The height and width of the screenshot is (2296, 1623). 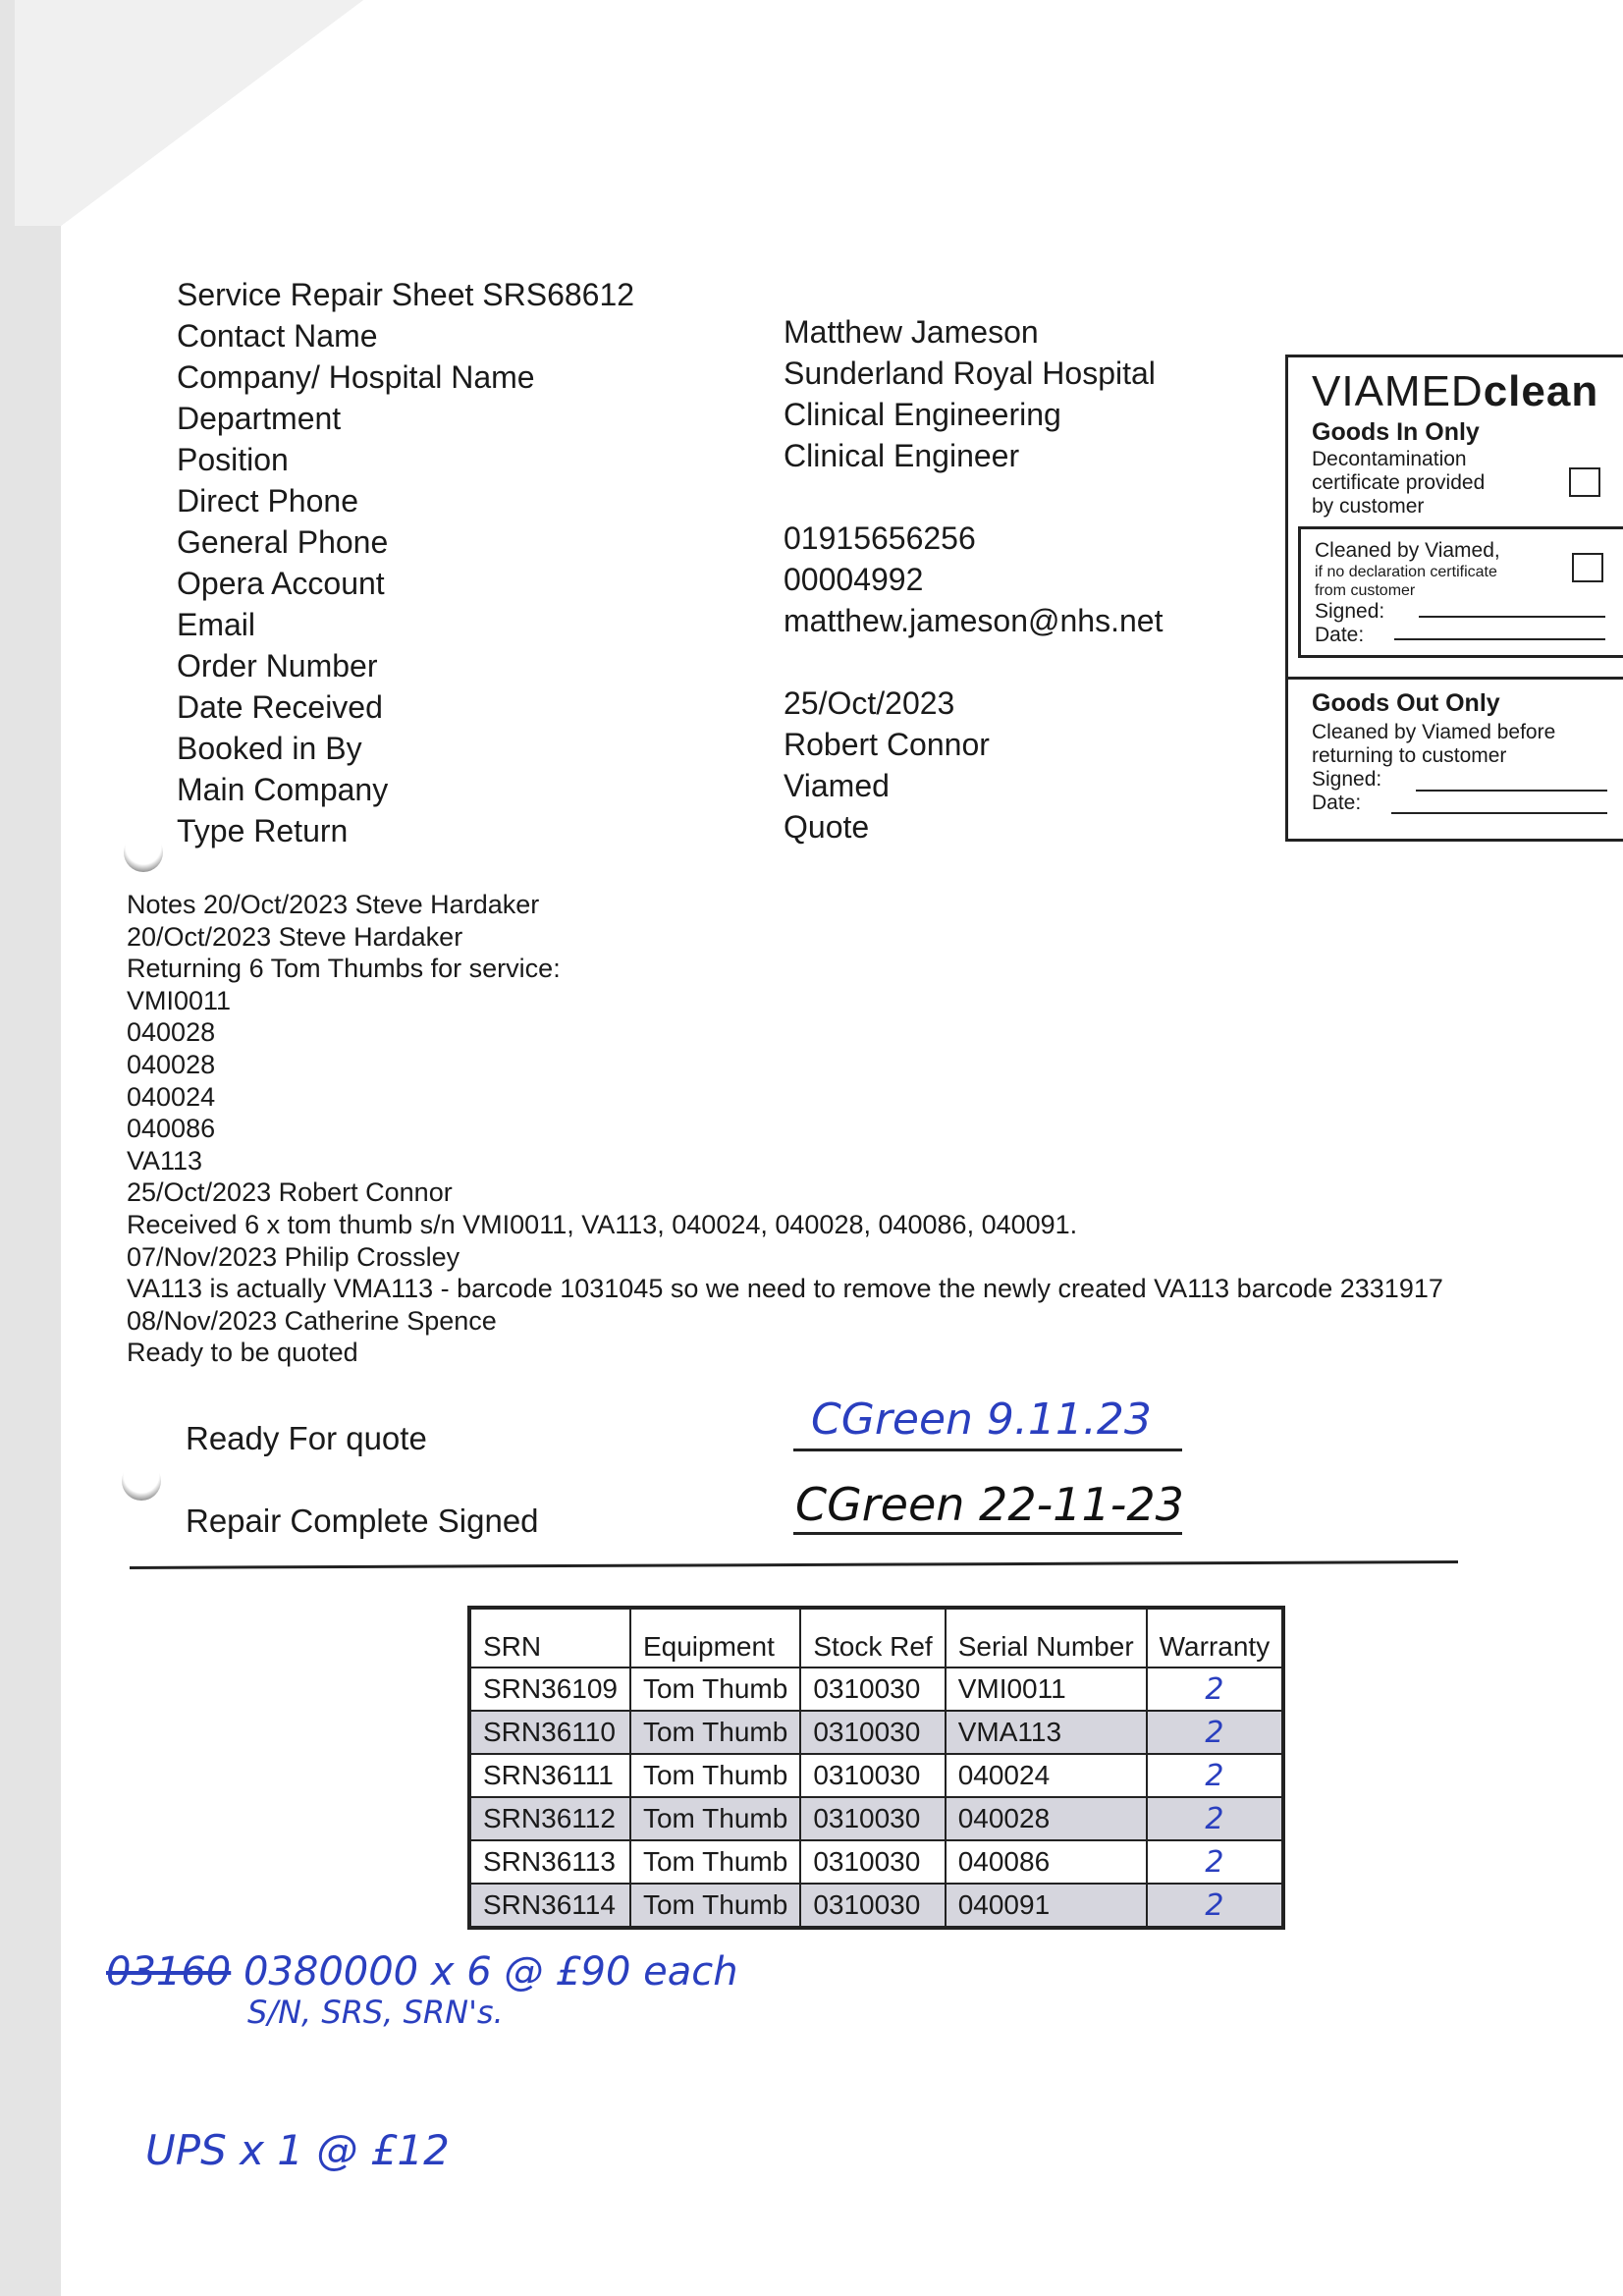 I want to click on table-row: SRN36114 Tom Thumb 0310030 040091 2, so click(x=876, y=1906).